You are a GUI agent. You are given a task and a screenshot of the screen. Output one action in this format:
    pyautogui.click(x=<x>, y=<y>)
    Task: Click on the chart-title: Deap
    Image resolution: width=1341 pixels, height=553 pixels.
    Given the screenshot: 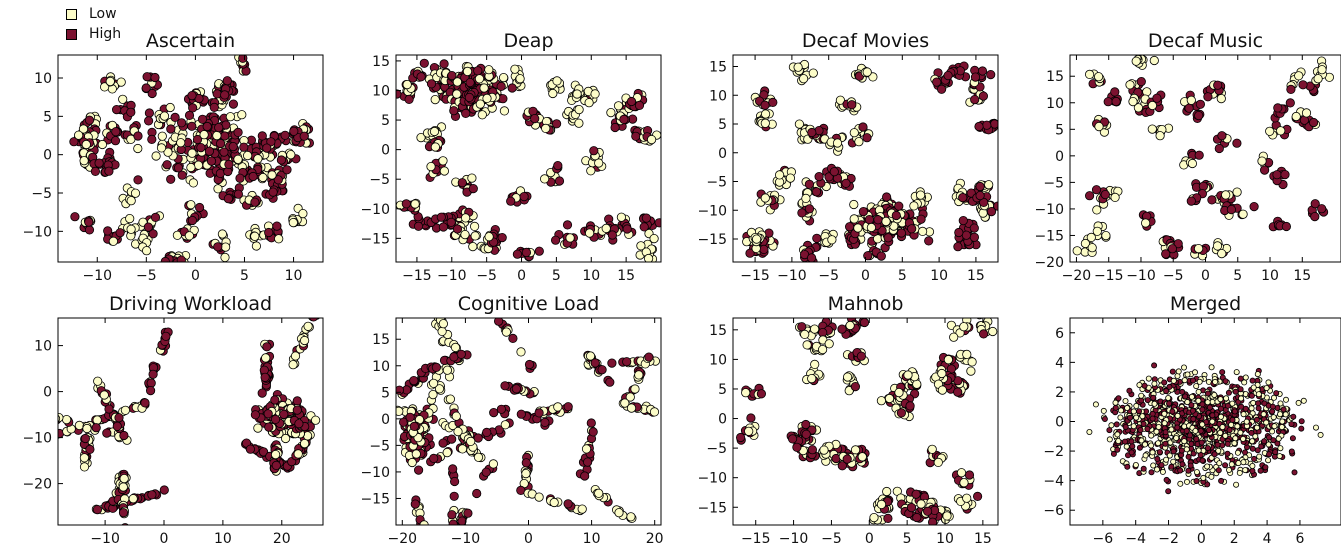 What is the action you would take?
    pyautogui.click(x=528, y=41)
    